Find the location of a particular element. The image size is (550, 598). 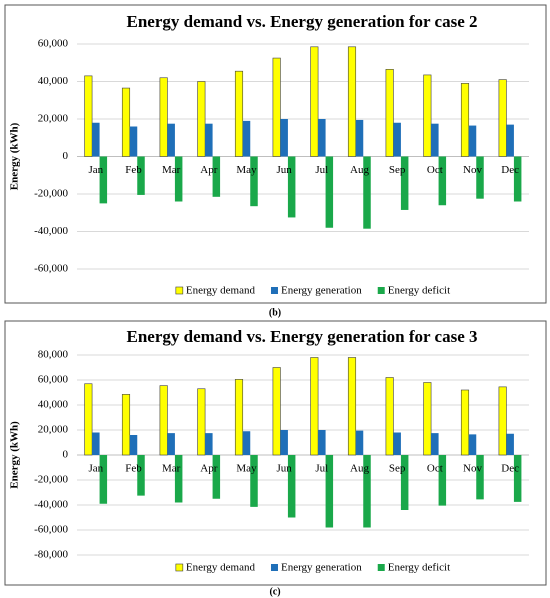

x-tick-label: Dec is located at coordinates (510, 469).